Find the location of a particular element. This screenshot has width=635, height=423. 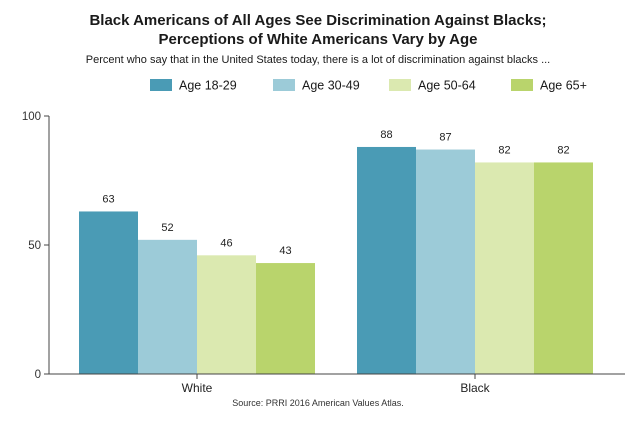

x-tick-label-white: White is located at coordinates (197, 388).